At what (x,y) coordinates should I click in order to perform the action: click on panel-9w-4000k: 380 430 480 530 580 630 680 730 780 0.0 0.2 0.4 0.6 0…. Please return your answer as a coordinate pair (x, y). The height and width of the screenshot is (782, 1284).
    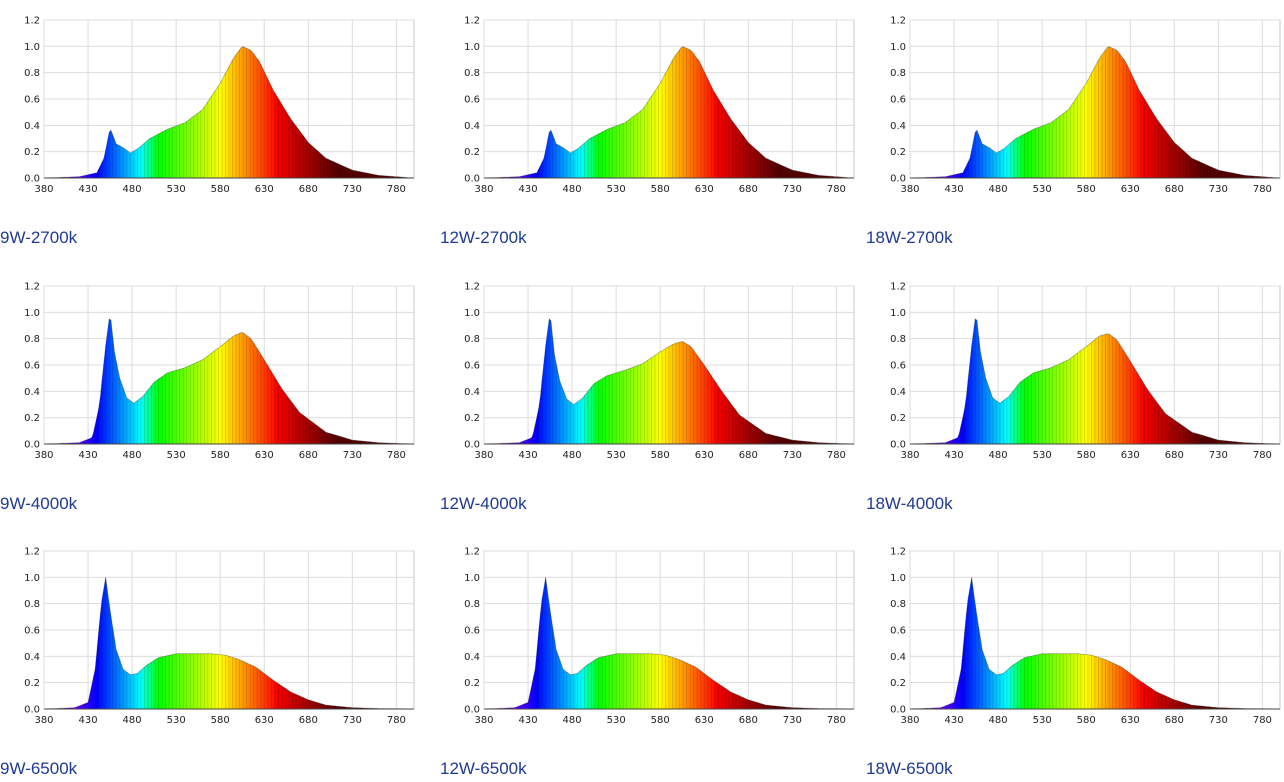
    Looking at the image, I should click on (210, 394).